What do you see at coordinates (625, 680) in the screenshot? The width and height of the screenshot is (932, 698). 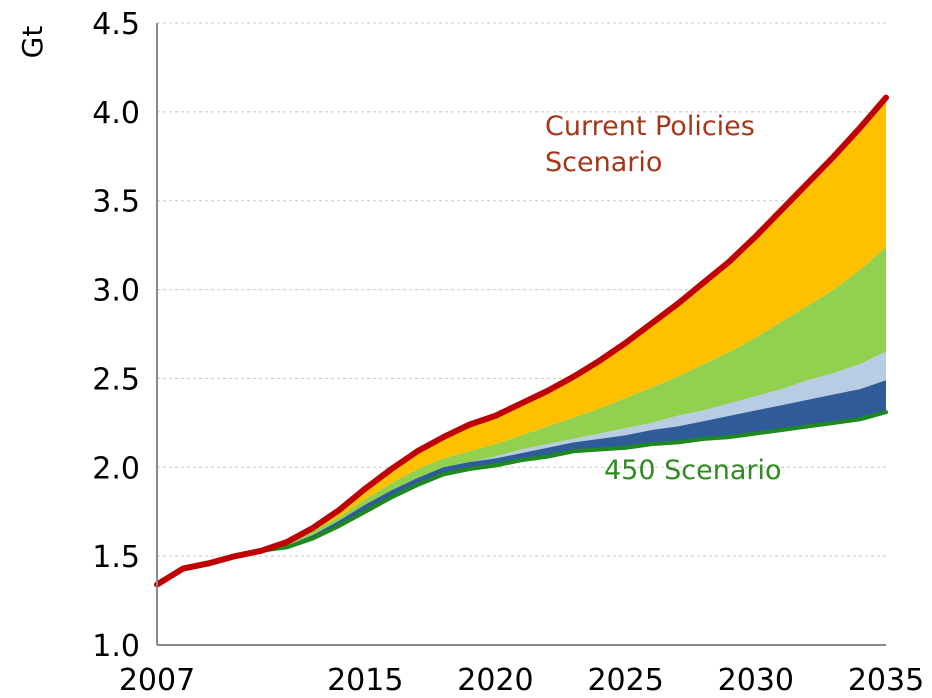 I see `x-tick-label: 2025` at bounding box center [625, 680].